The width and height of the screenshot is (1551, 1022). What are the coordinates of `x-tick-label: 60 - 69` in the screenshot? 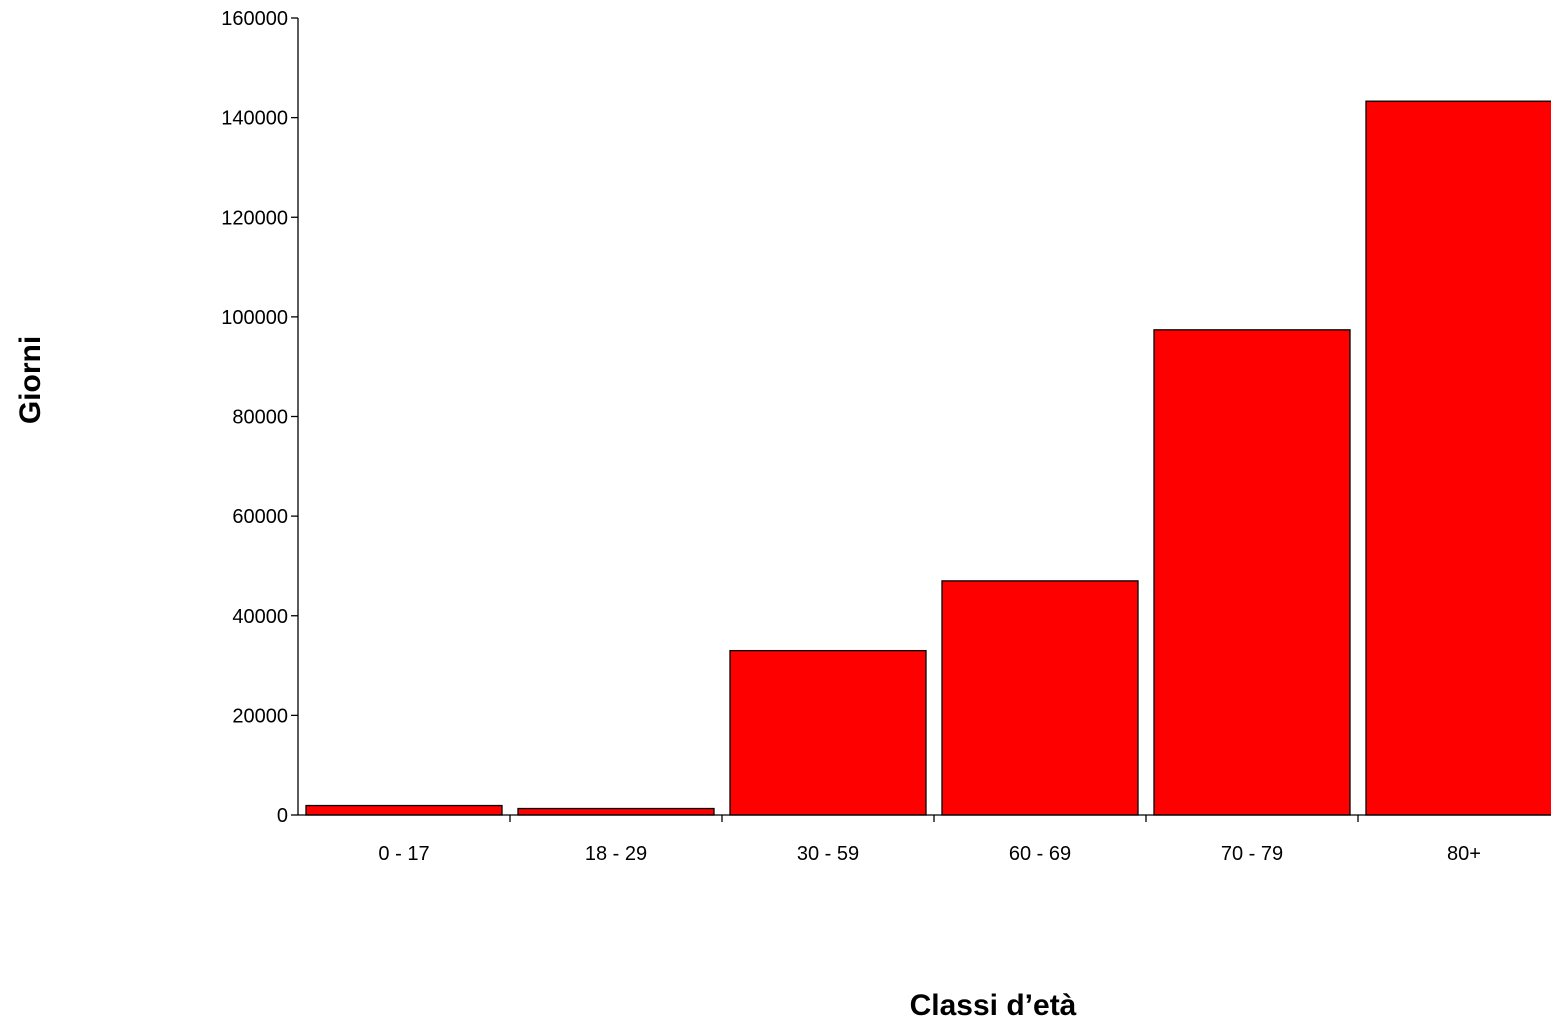 It's located at (1040, 854).